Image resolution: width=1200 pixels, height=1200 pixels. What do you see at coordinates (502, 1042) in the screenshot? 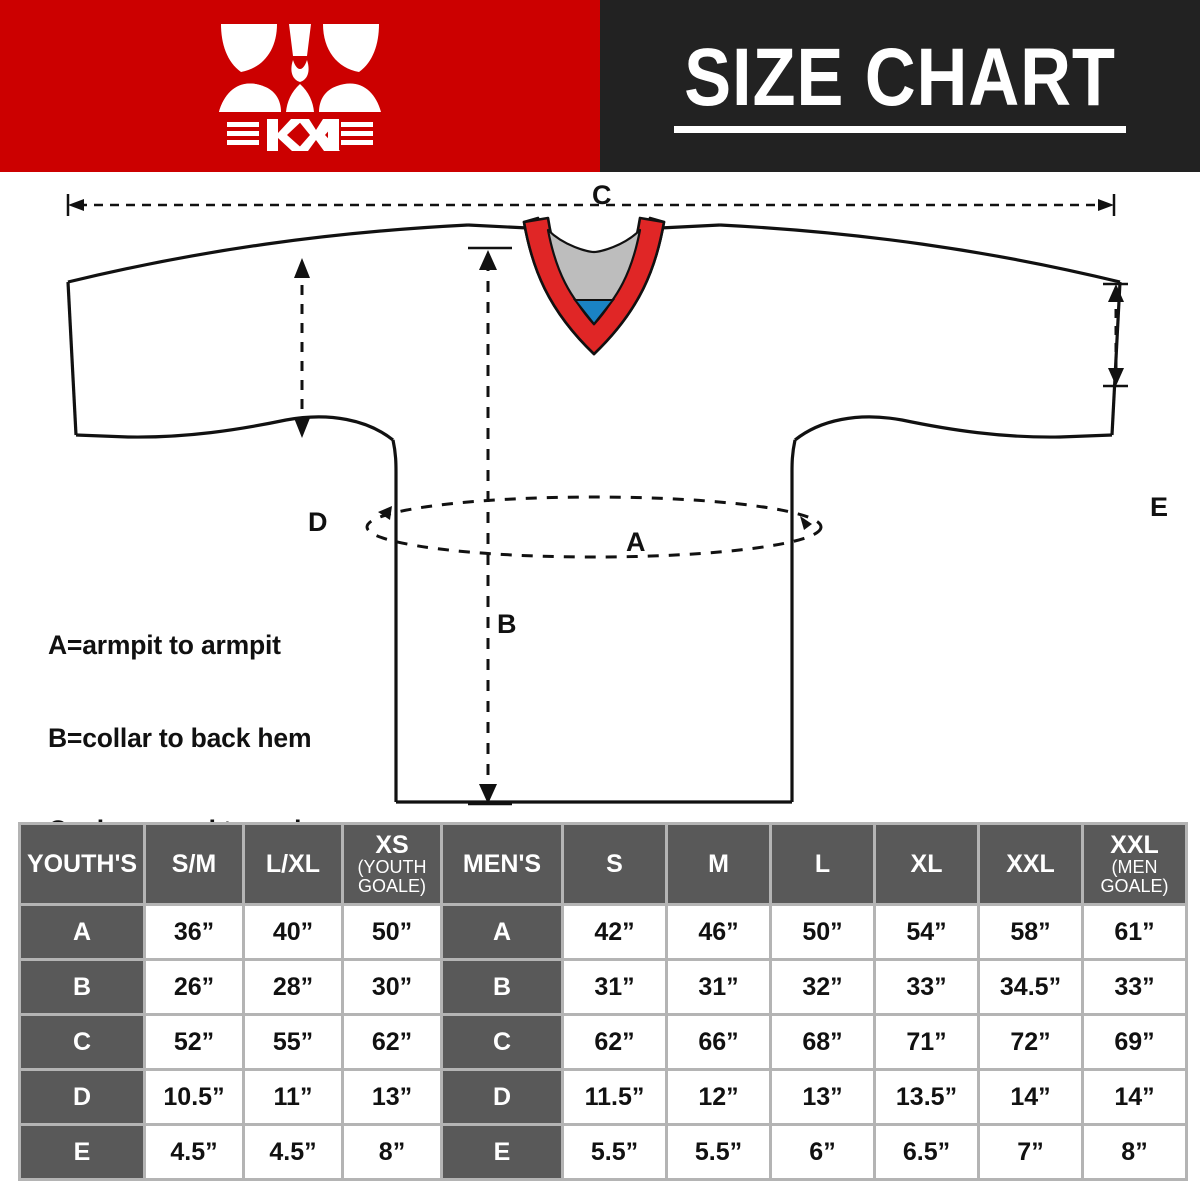
I see `row-key-men: C` at bounding box center [502, 1042].